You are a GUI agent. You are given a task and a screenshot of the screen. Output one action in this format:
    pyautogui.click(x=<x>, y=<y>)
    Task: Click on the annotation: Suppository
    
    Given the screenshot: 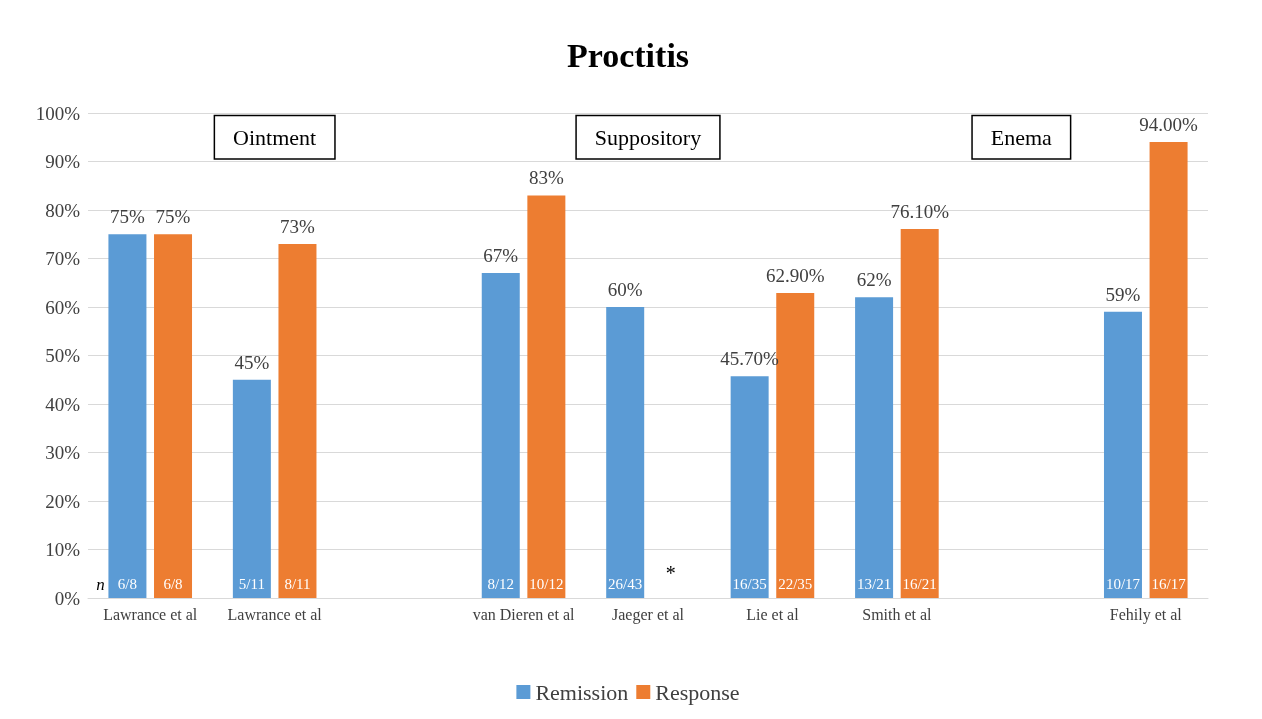 What is the action you would take?
    pyautogui.click(x=648, y=137)
    